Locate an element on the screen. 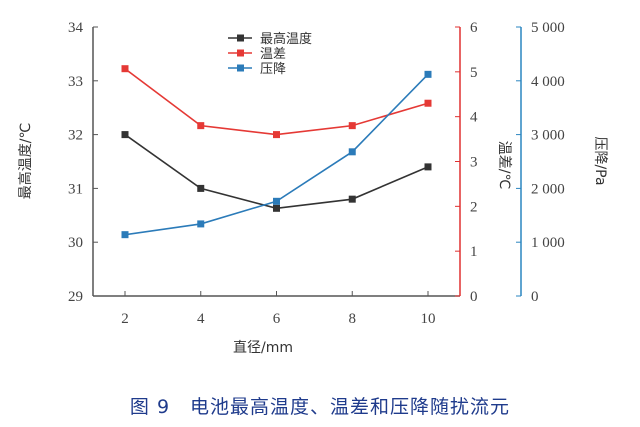 This screenshot has width=640, height=427. left-tick-label: 30 is located at coordinates (75, 243).